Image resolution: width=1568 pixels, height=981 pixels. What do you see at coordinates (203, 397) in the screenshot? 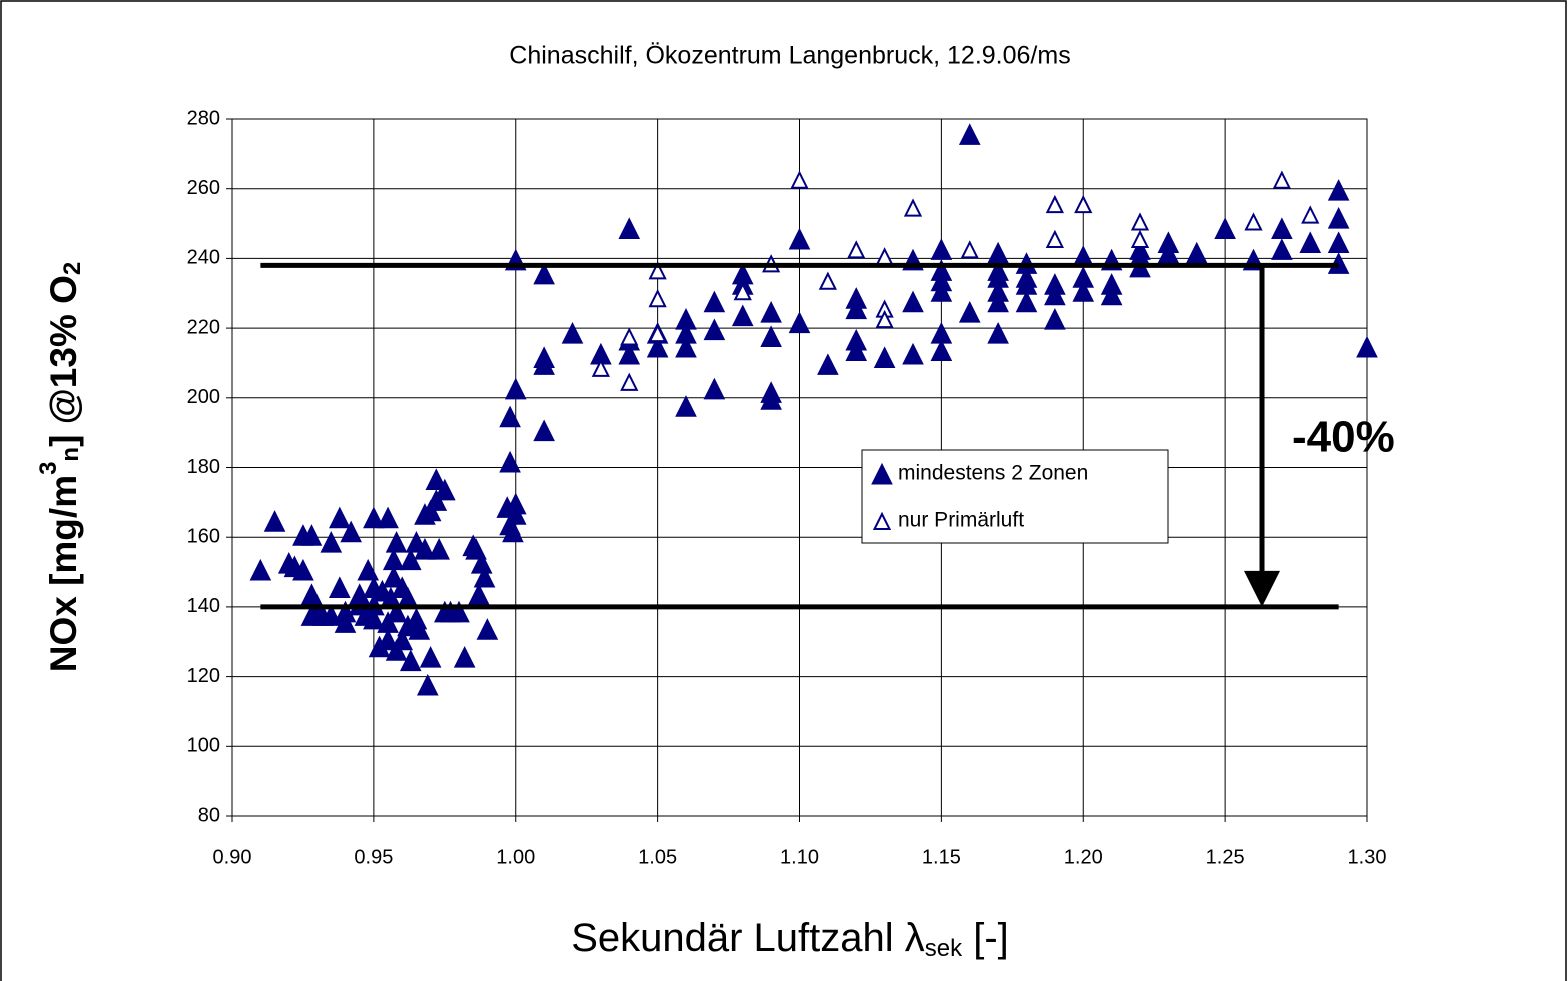
I see `y-tick-label: 200` at bounding box center [203, 397].